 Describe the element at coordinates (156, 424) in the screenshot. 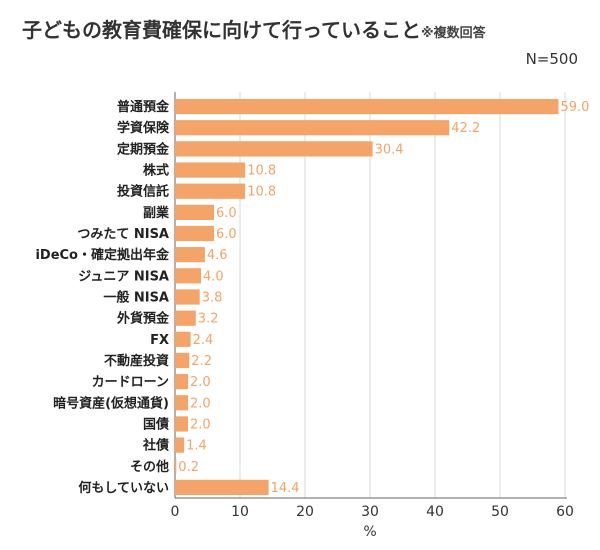

I see `category-label: 国債` at that location.